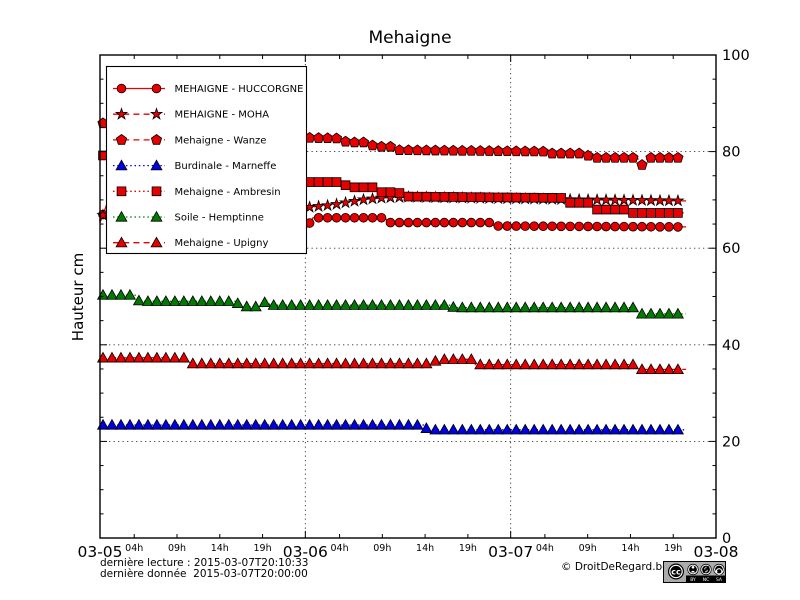  I want to click on legend-entry: MEHAIGNE - HUCCORGNE, so click(208, 89).